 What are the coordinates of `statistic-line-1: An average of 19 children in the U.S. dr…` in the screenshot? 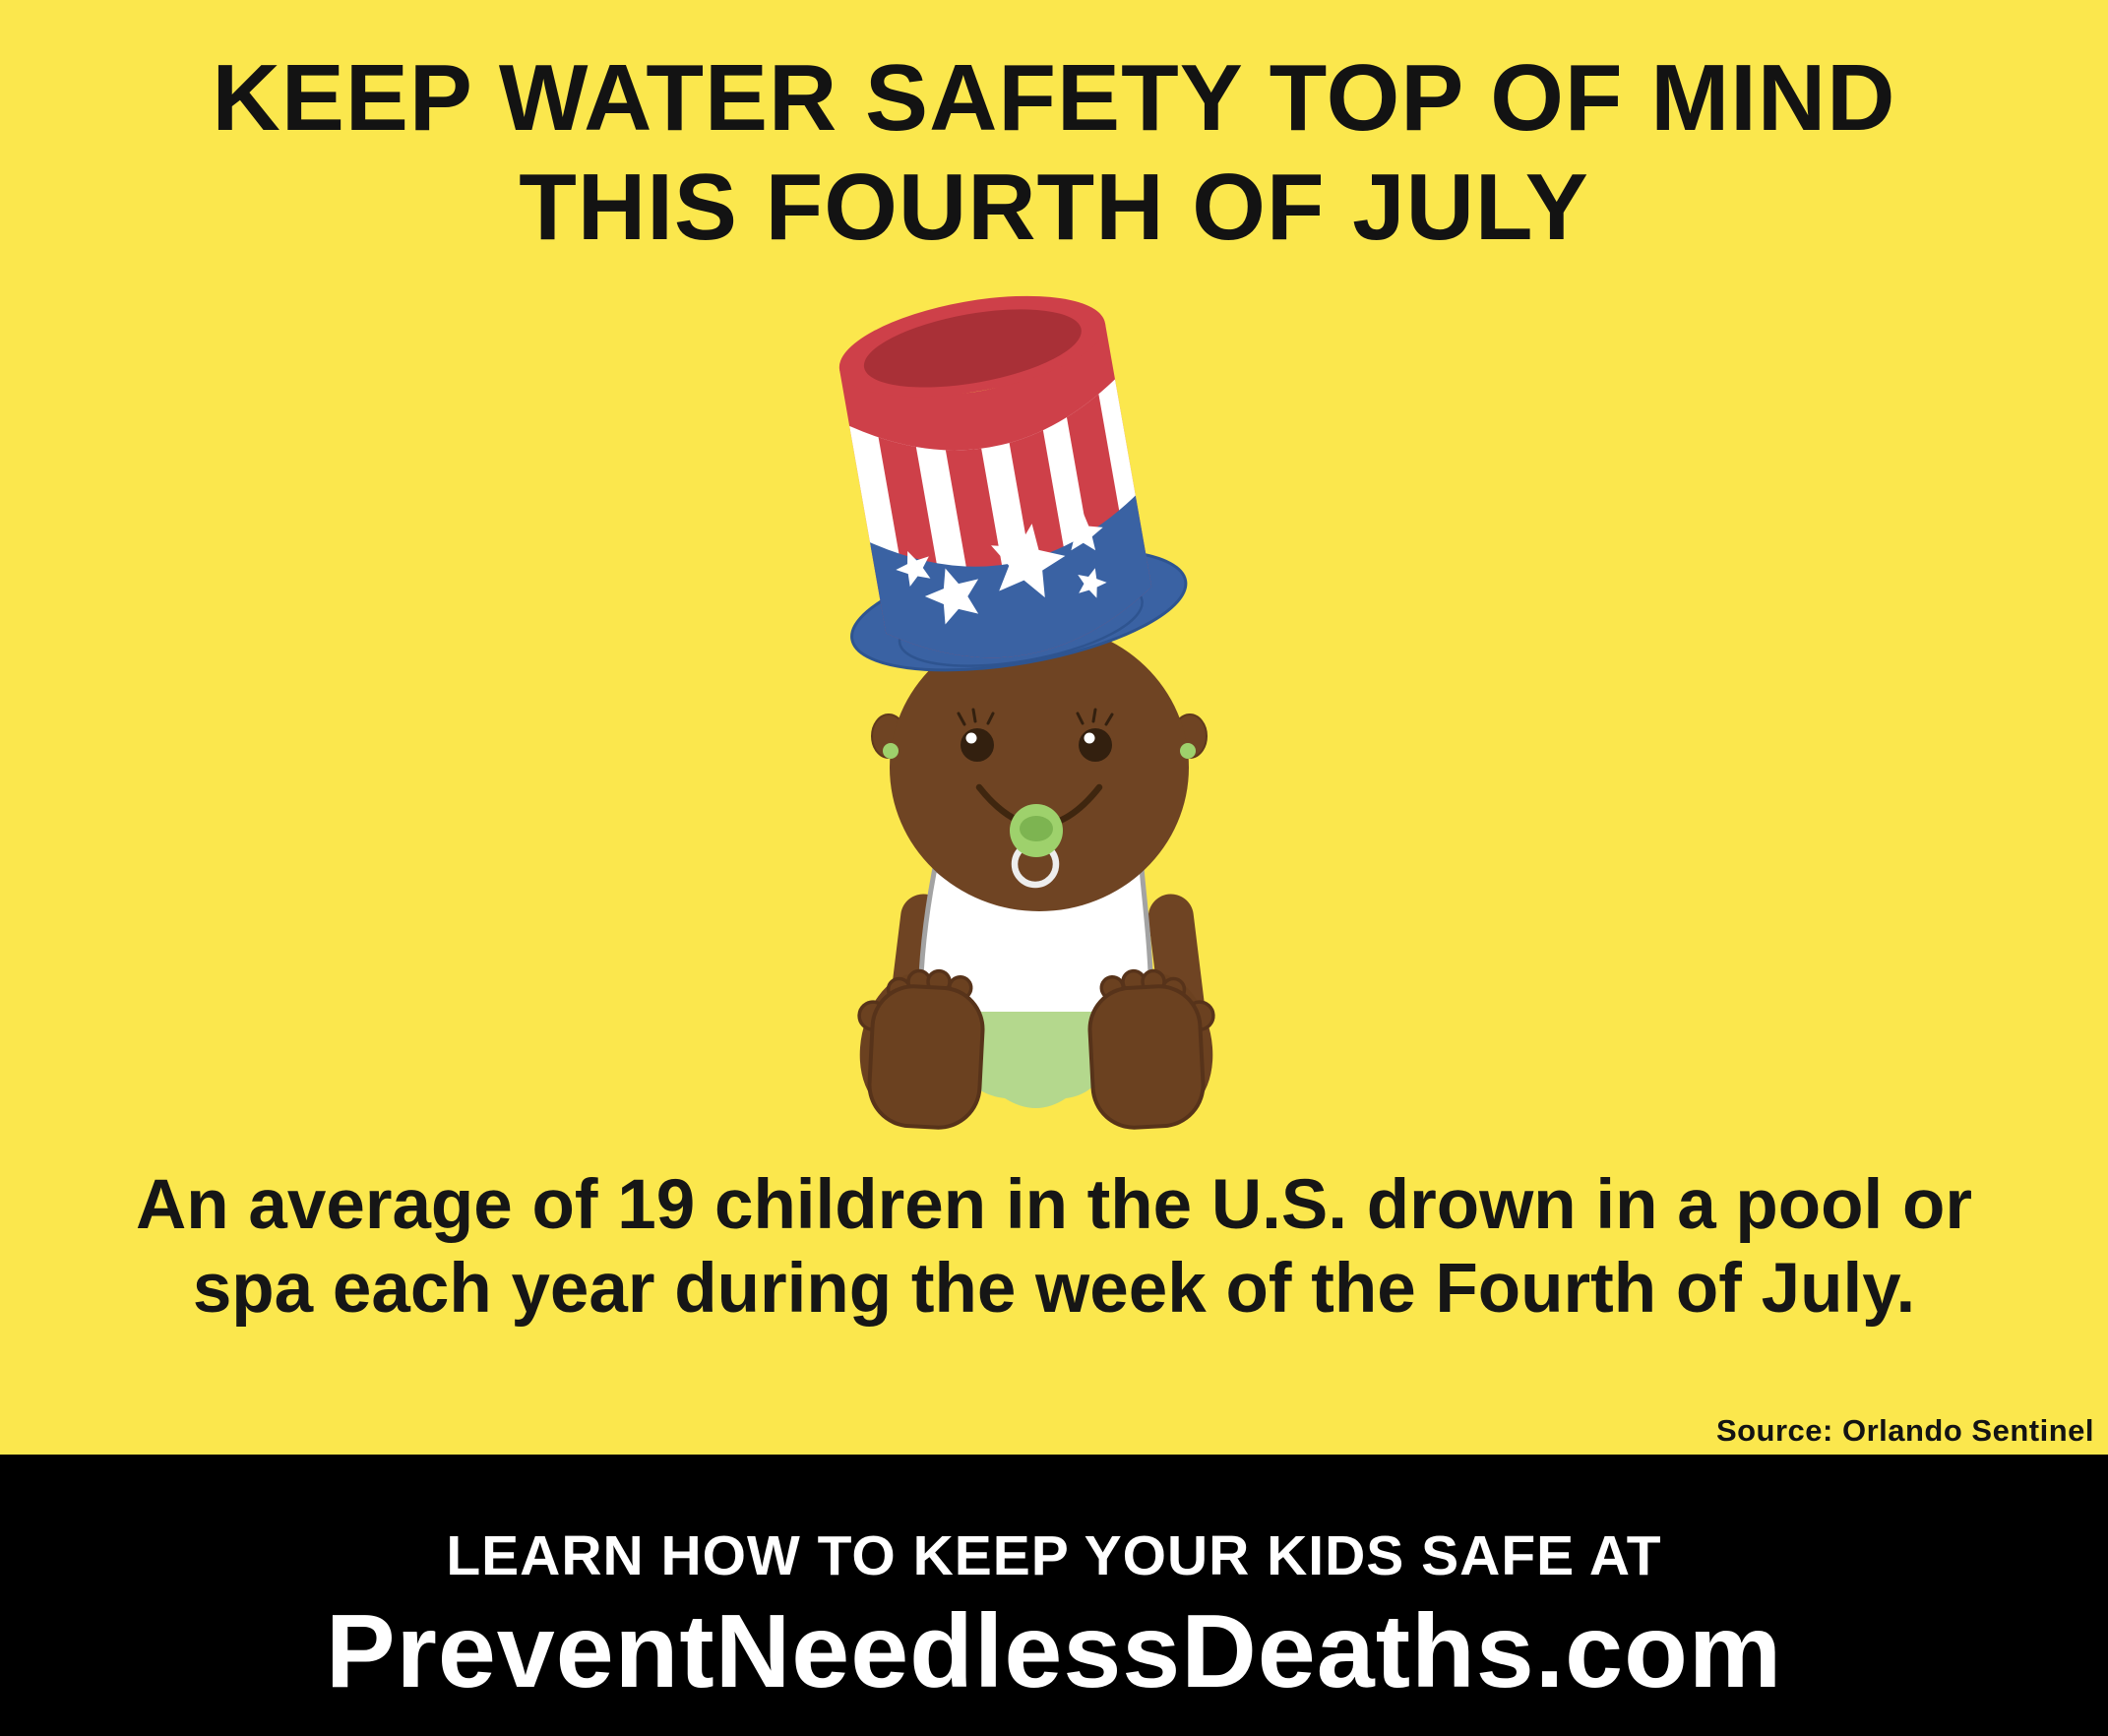 It's located at (1053, 1205).